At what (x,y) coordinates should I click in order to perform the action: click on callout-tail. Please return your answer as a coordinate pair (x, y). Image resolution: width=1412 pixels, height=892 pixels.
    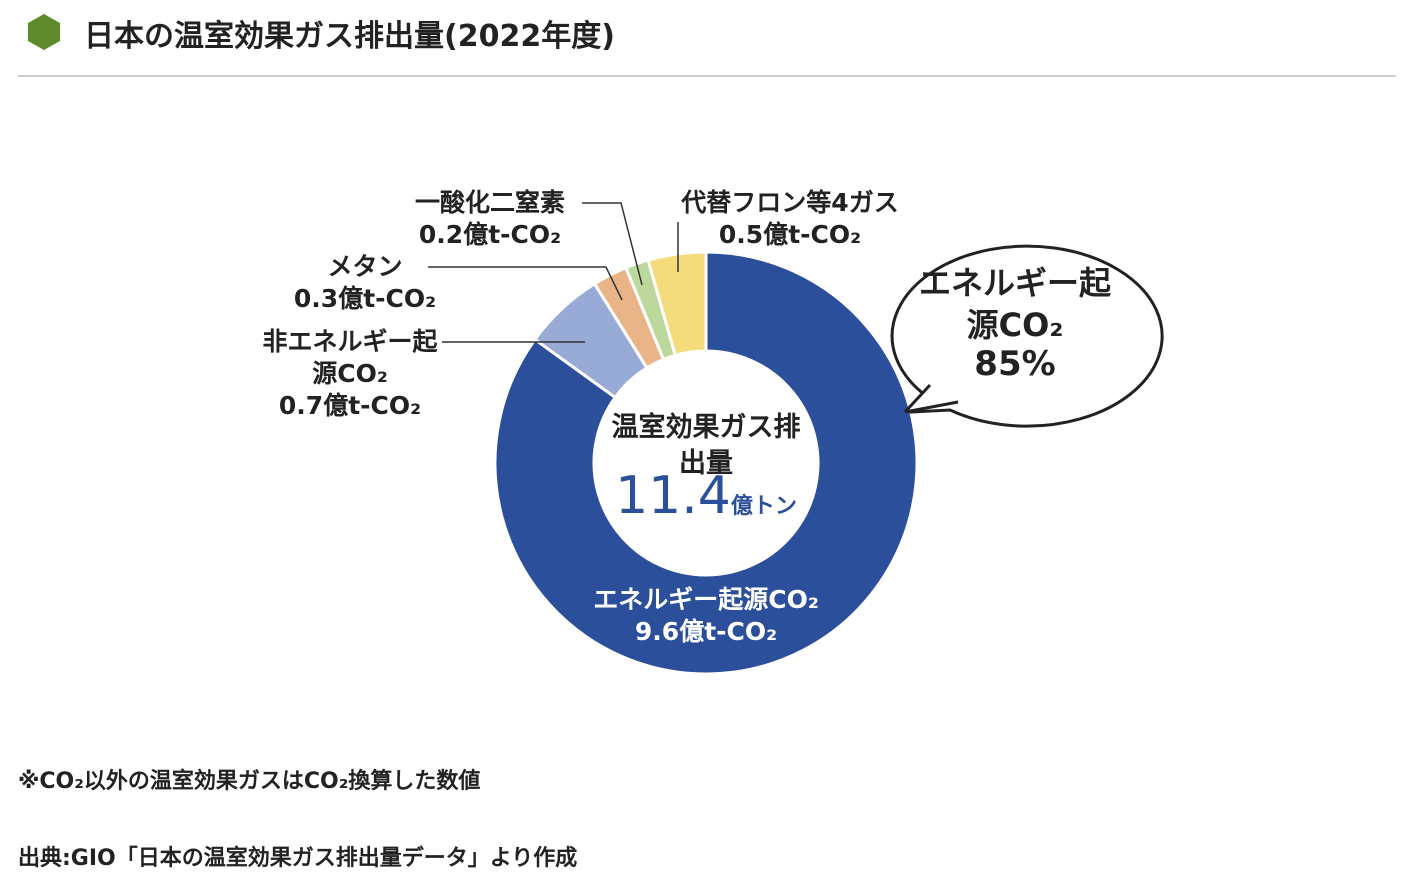
    Looking at the image, I should click on (931, 398).